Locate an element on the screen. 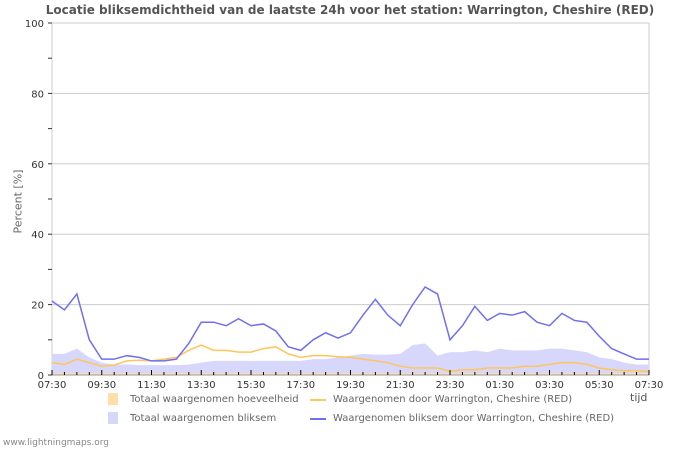 The height and width of the screenshot is (450, 700). legend-line-station-amount is located at coordinates (318, 400).